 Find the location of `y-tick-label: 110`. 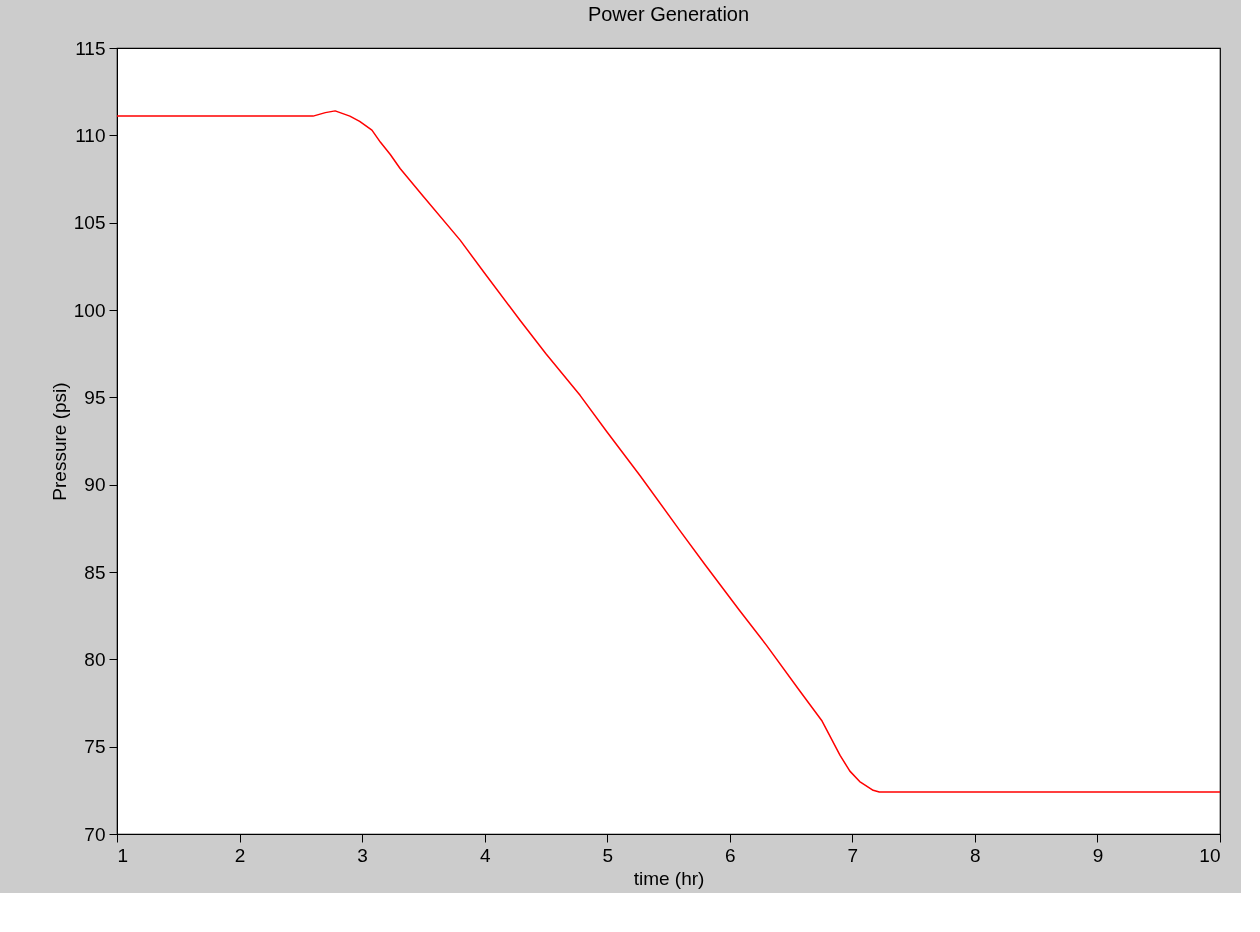

y-tick-label: 110 is located at coordinates (90, 135).